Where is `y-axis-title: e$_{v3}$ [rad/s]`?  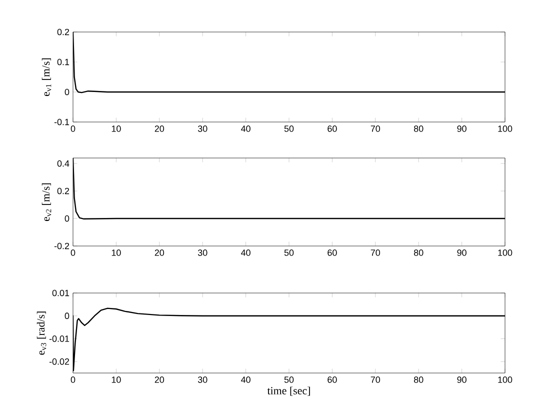
y-axis-title: e$_{v3}$ [rad/s] is located at coordinates (41, 333).